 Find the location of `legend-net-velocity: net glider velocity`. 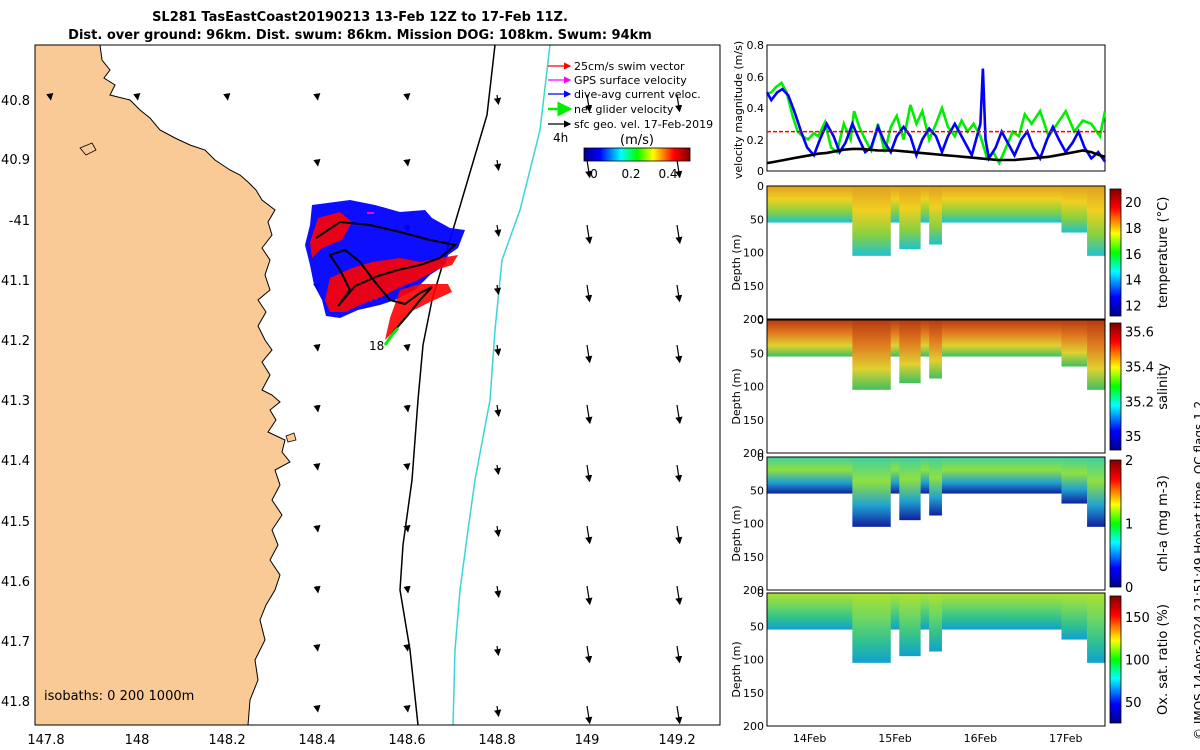

legend-net-velocity: net glider velocity is located at coordinates (624, 109).